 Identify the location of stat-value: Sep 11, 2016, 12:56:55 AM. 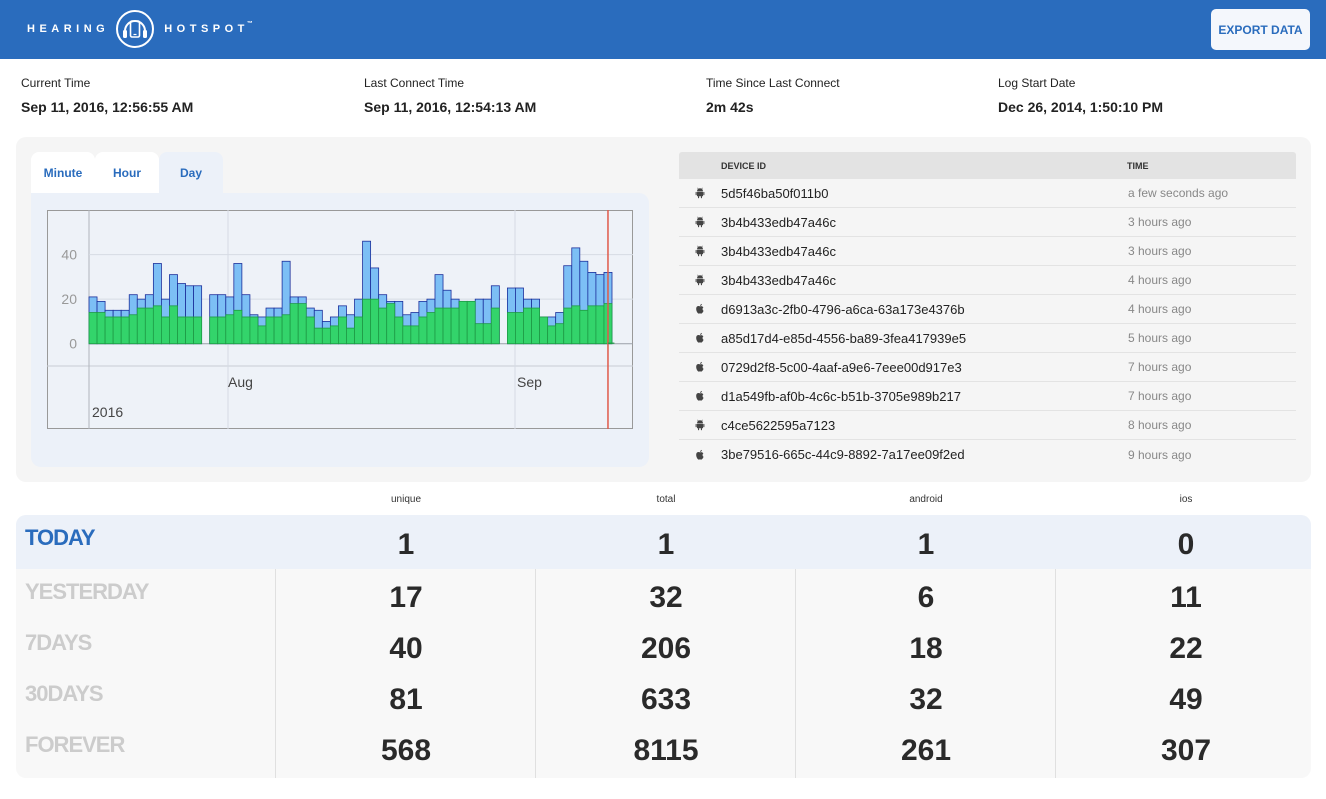
(107, 107).